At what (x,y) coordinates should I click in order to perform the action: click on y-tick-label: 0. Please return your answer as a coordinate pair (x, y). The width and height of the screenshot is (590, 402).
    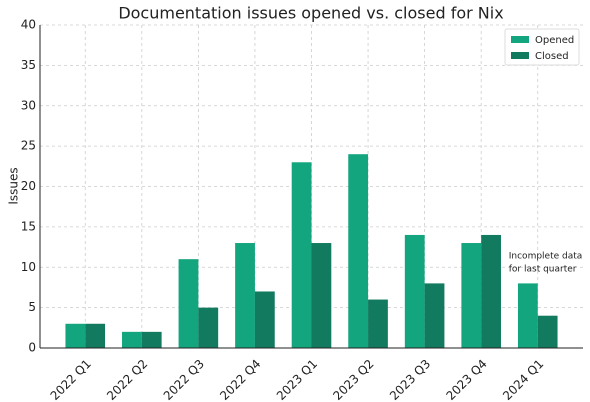
    Looking at the image, I should click on (32, 348).